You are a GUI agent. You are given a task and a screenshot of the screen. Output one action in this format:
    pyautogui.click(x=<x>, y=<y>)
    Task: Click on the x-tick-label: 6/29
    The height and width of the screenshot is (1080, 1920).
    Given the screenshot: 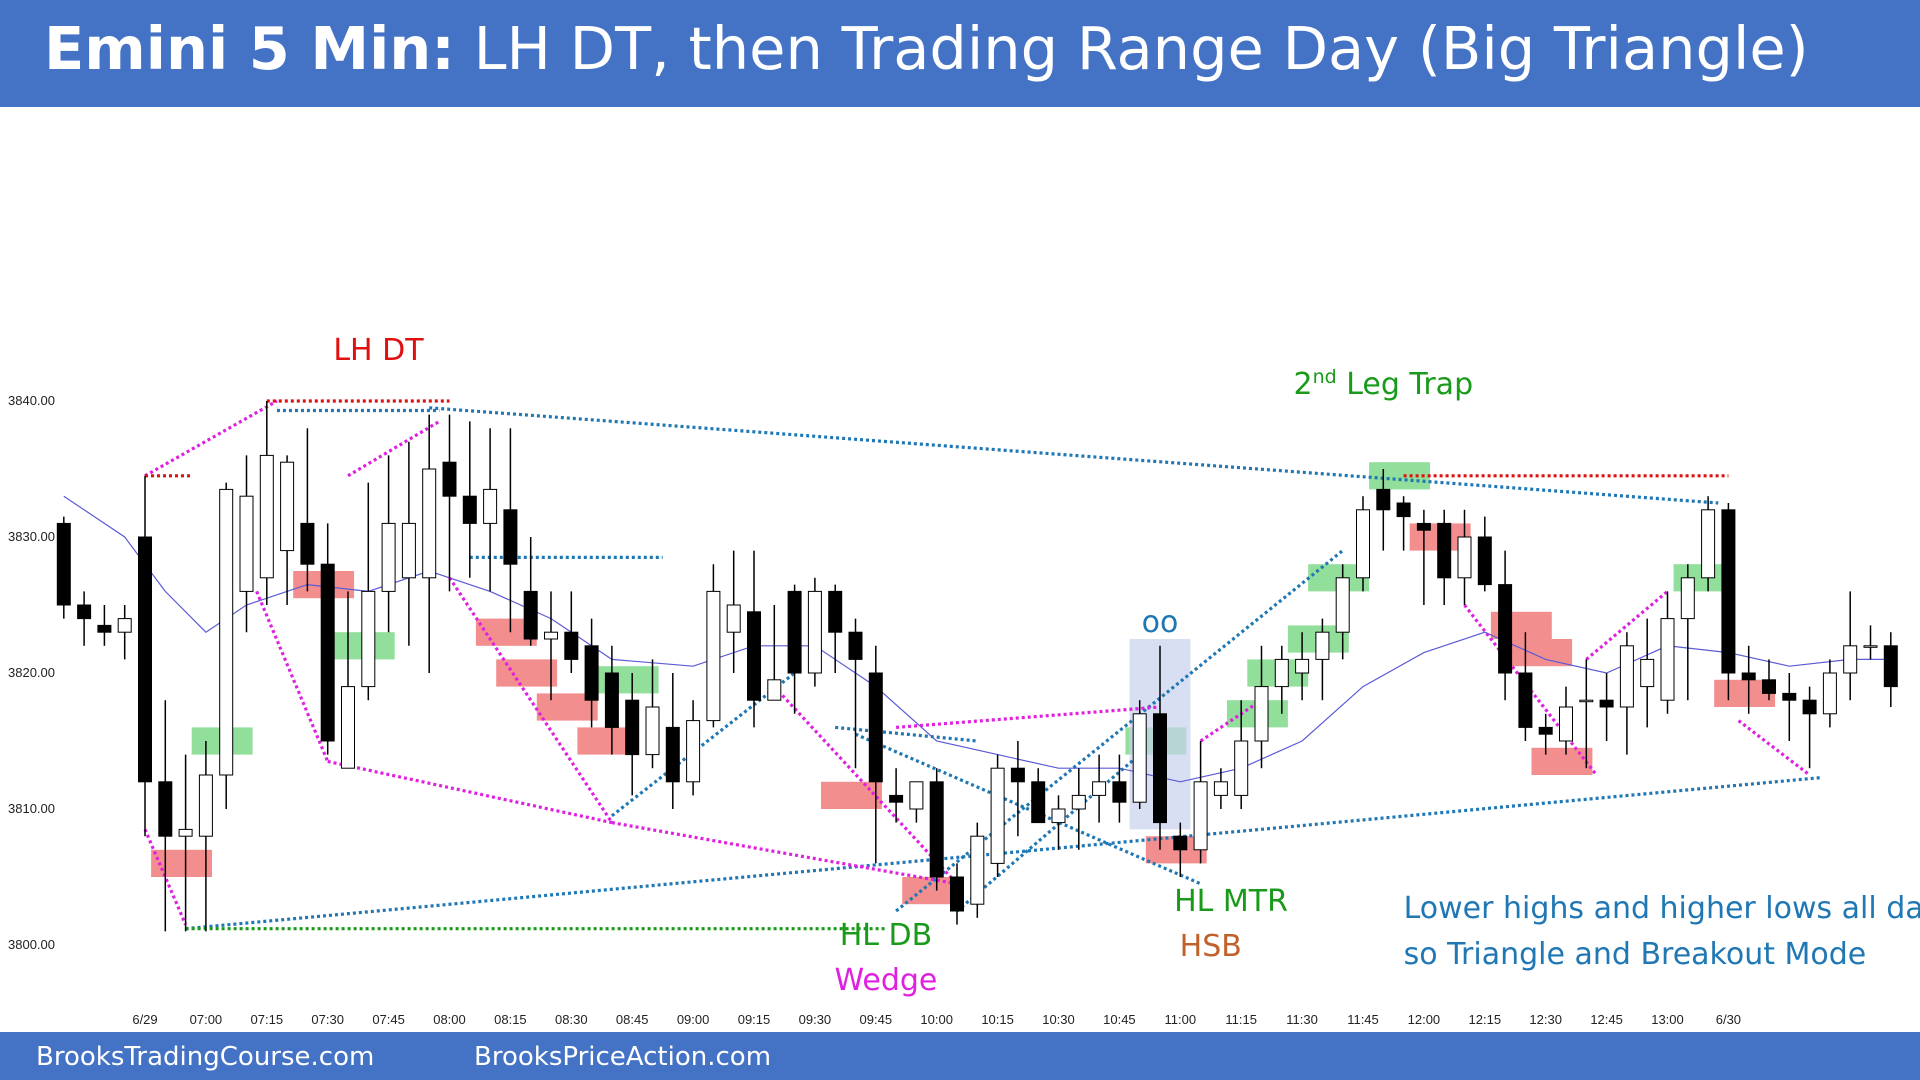 What is the action you would take?
    pyautogui.click(x=144, y=1019)
    